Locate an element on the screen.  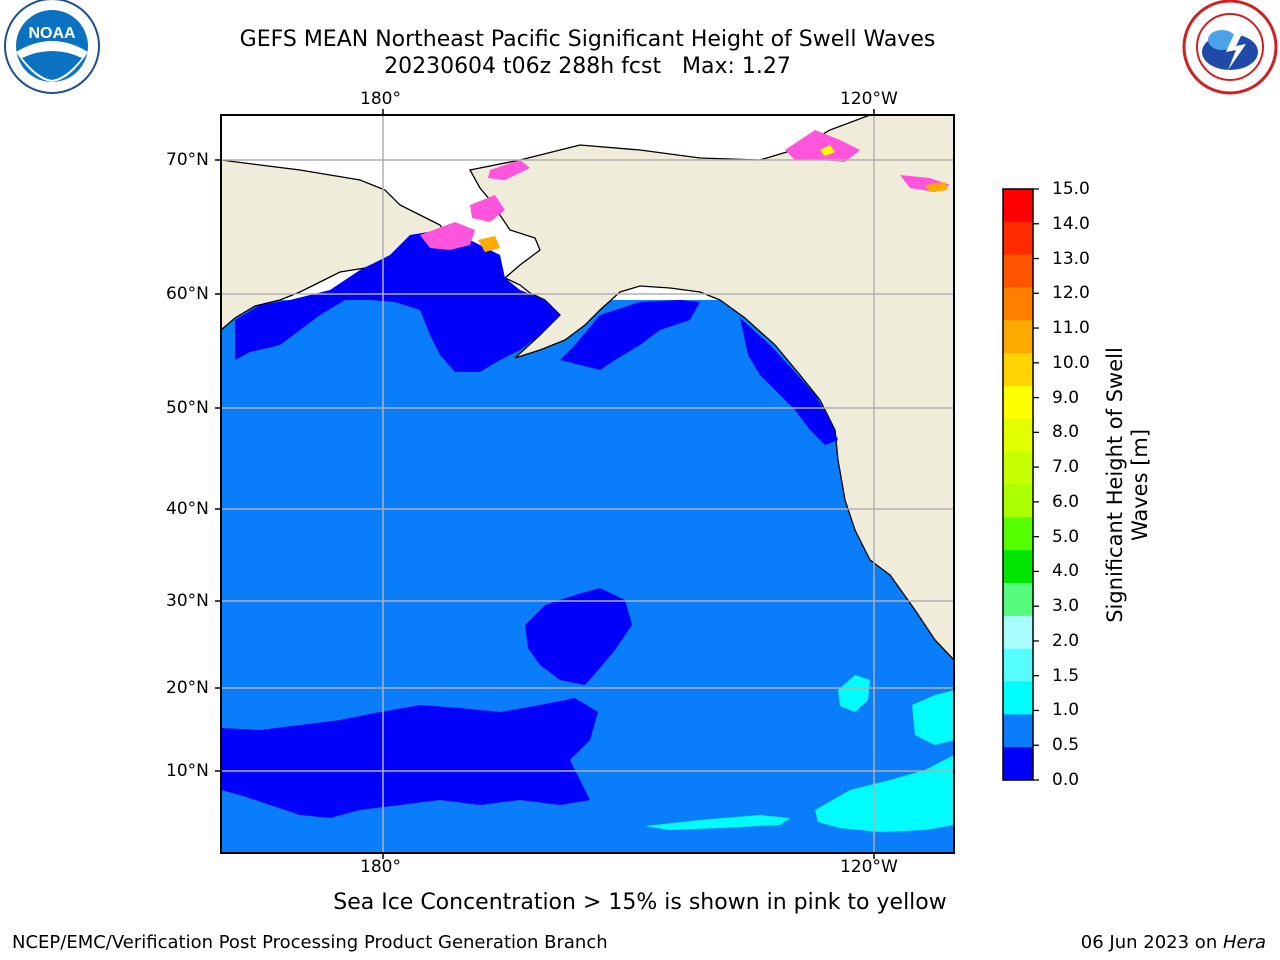
nws-logo is located at coordinates (1230, 47).